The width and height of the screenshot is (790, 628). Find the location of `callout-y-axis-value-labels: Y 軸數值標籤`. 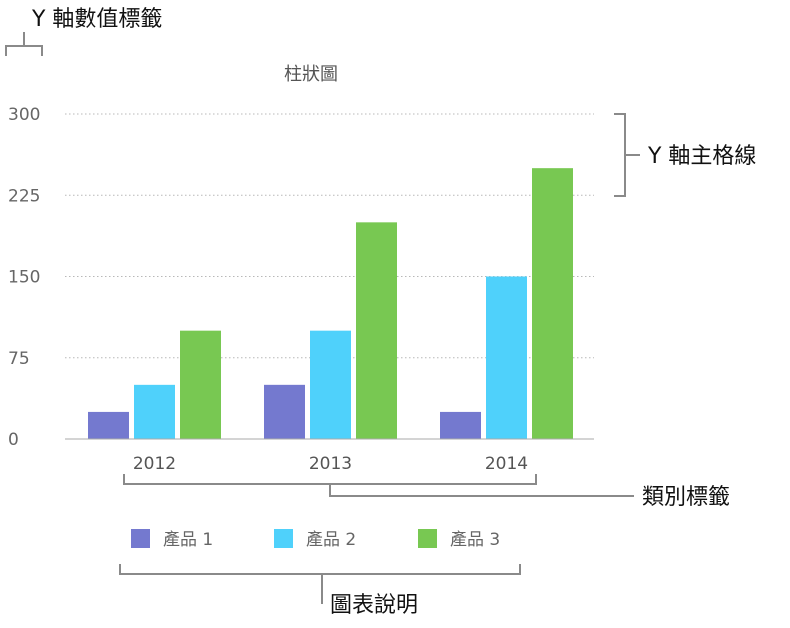

callout-y-axis-value-labels: Y 軸數值標籤 is located at coordinates (96, 19).